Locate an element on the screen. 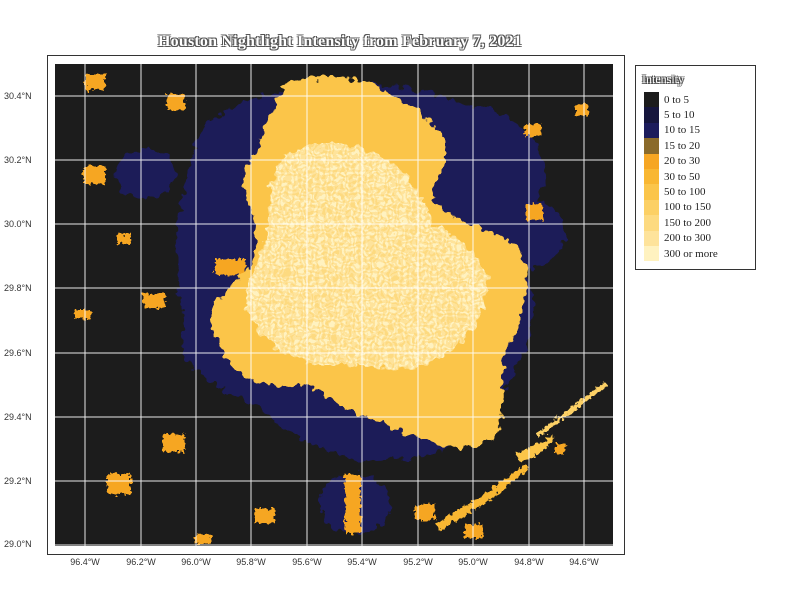 This screenshot has width=800, height=600. legend-item: 30 to 50 is located at coordinates (681, 176).